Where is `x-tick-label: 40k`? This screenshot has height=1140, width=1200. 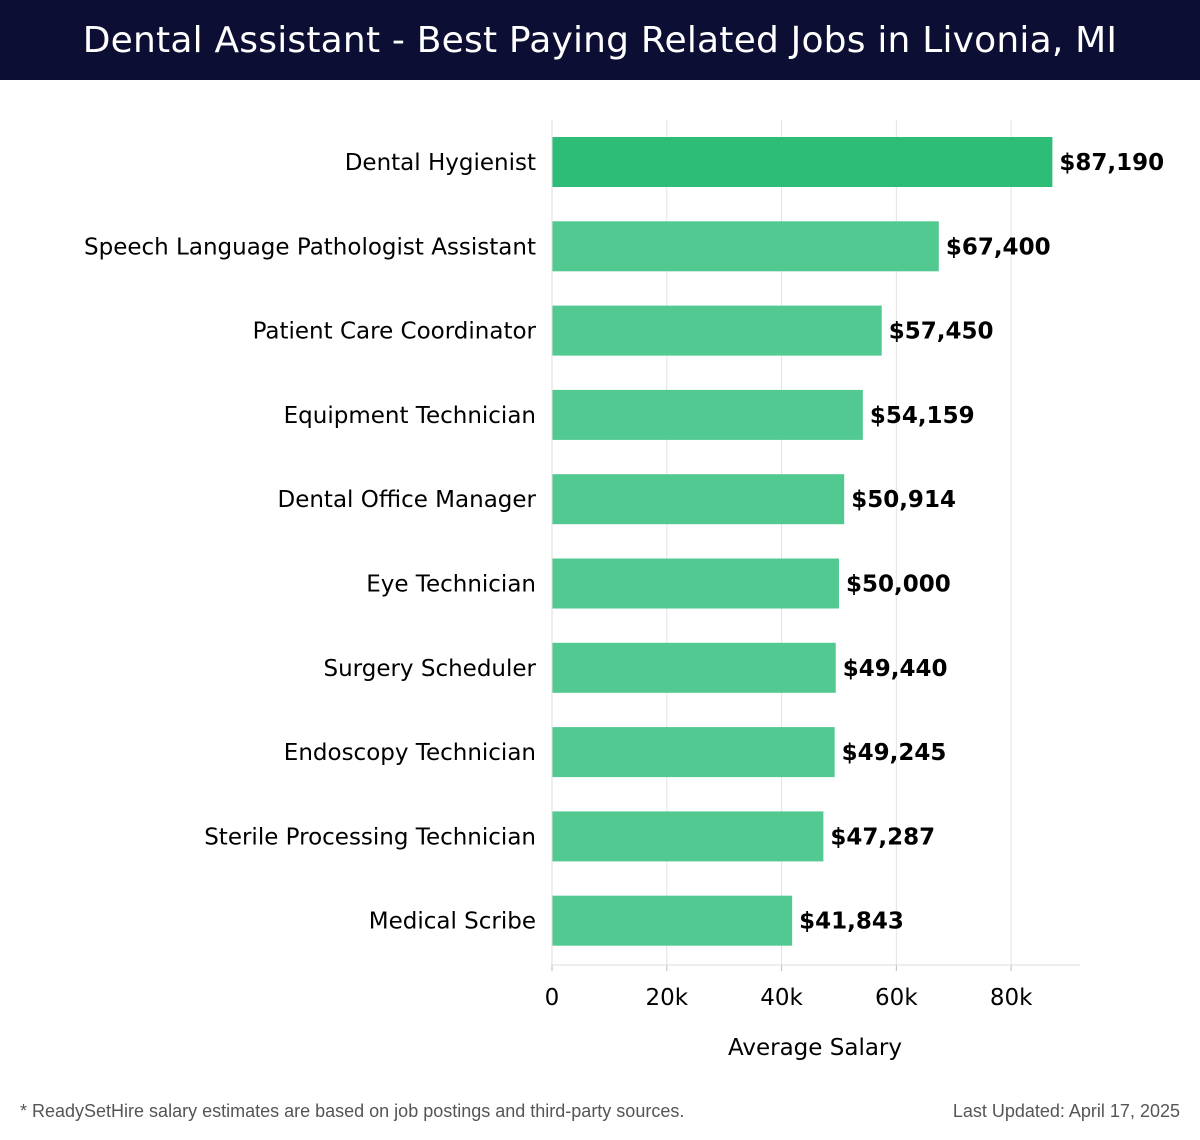 x-tick-label: 40k is located at coordinates (781, 998).